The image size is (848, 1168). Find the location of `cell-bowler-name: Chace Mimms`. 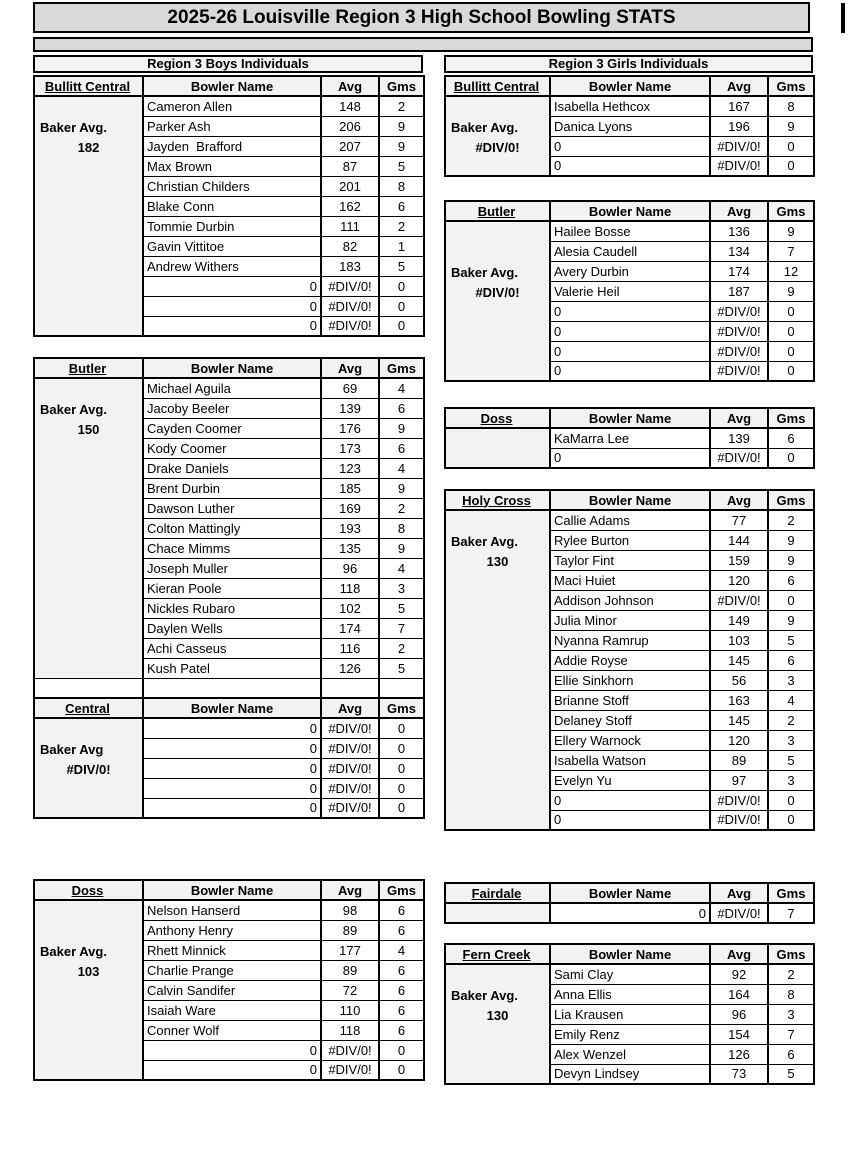

cell-bowler-name: Chace Mimms is located at coordinates (232, 548).